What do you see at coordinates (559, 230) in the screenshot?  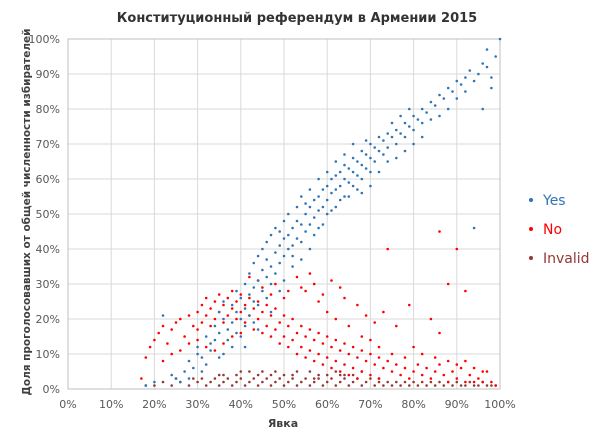 I see `legend: Yes No Invalid` at bounding box center [559, 230].